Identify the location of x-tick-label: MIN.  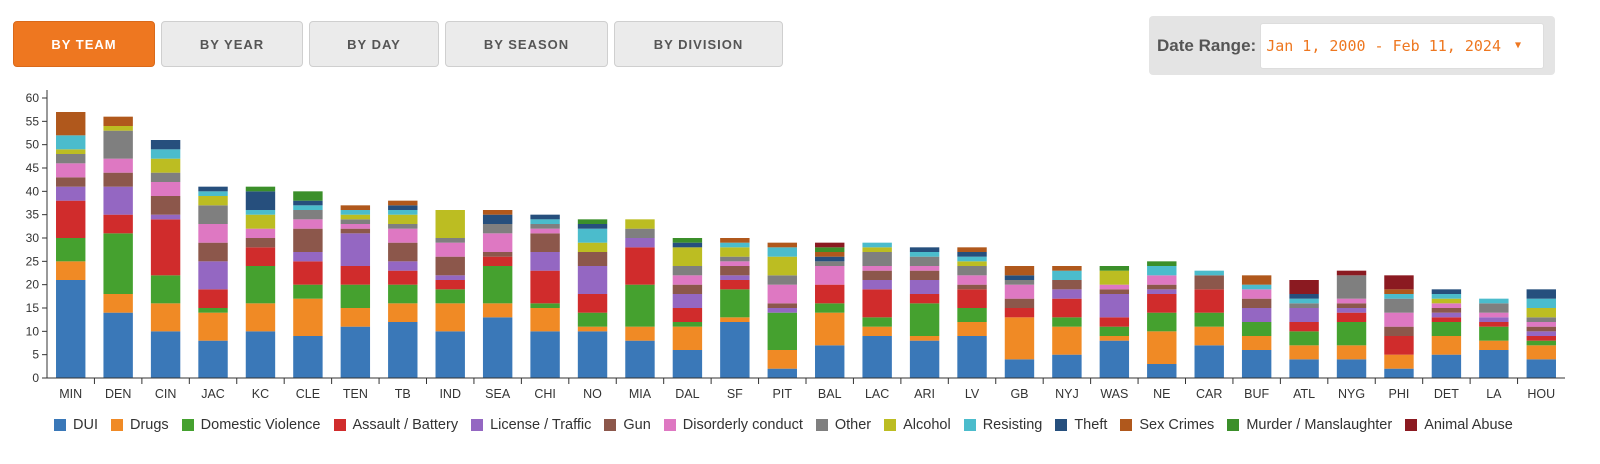
(70, 394).